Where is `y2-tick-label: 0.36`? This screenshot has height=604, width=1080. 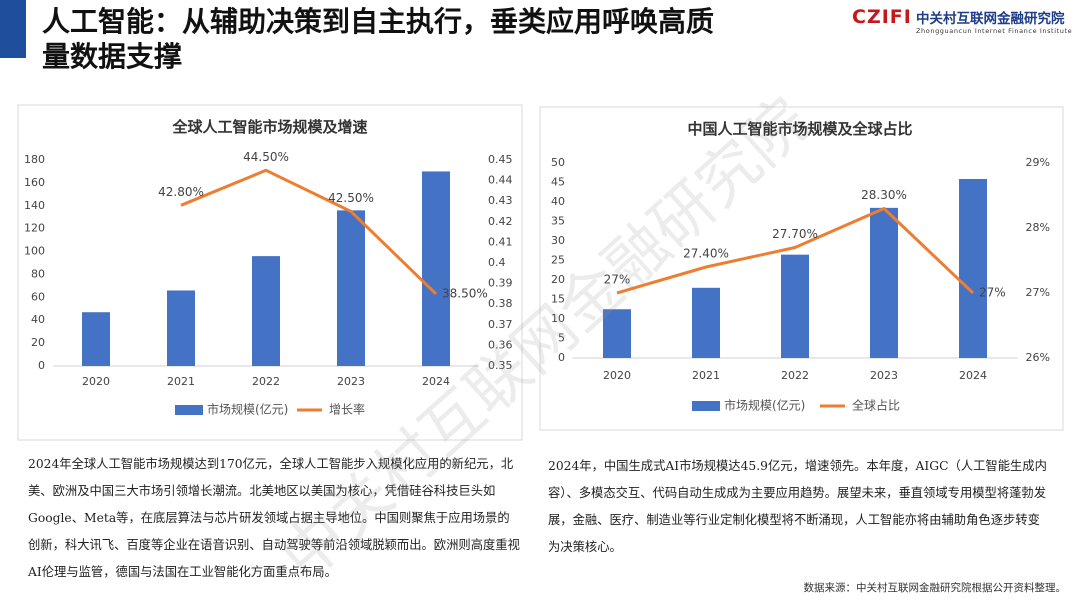 y2-tick-label: 0.36 is located at coordinates (500, 344).